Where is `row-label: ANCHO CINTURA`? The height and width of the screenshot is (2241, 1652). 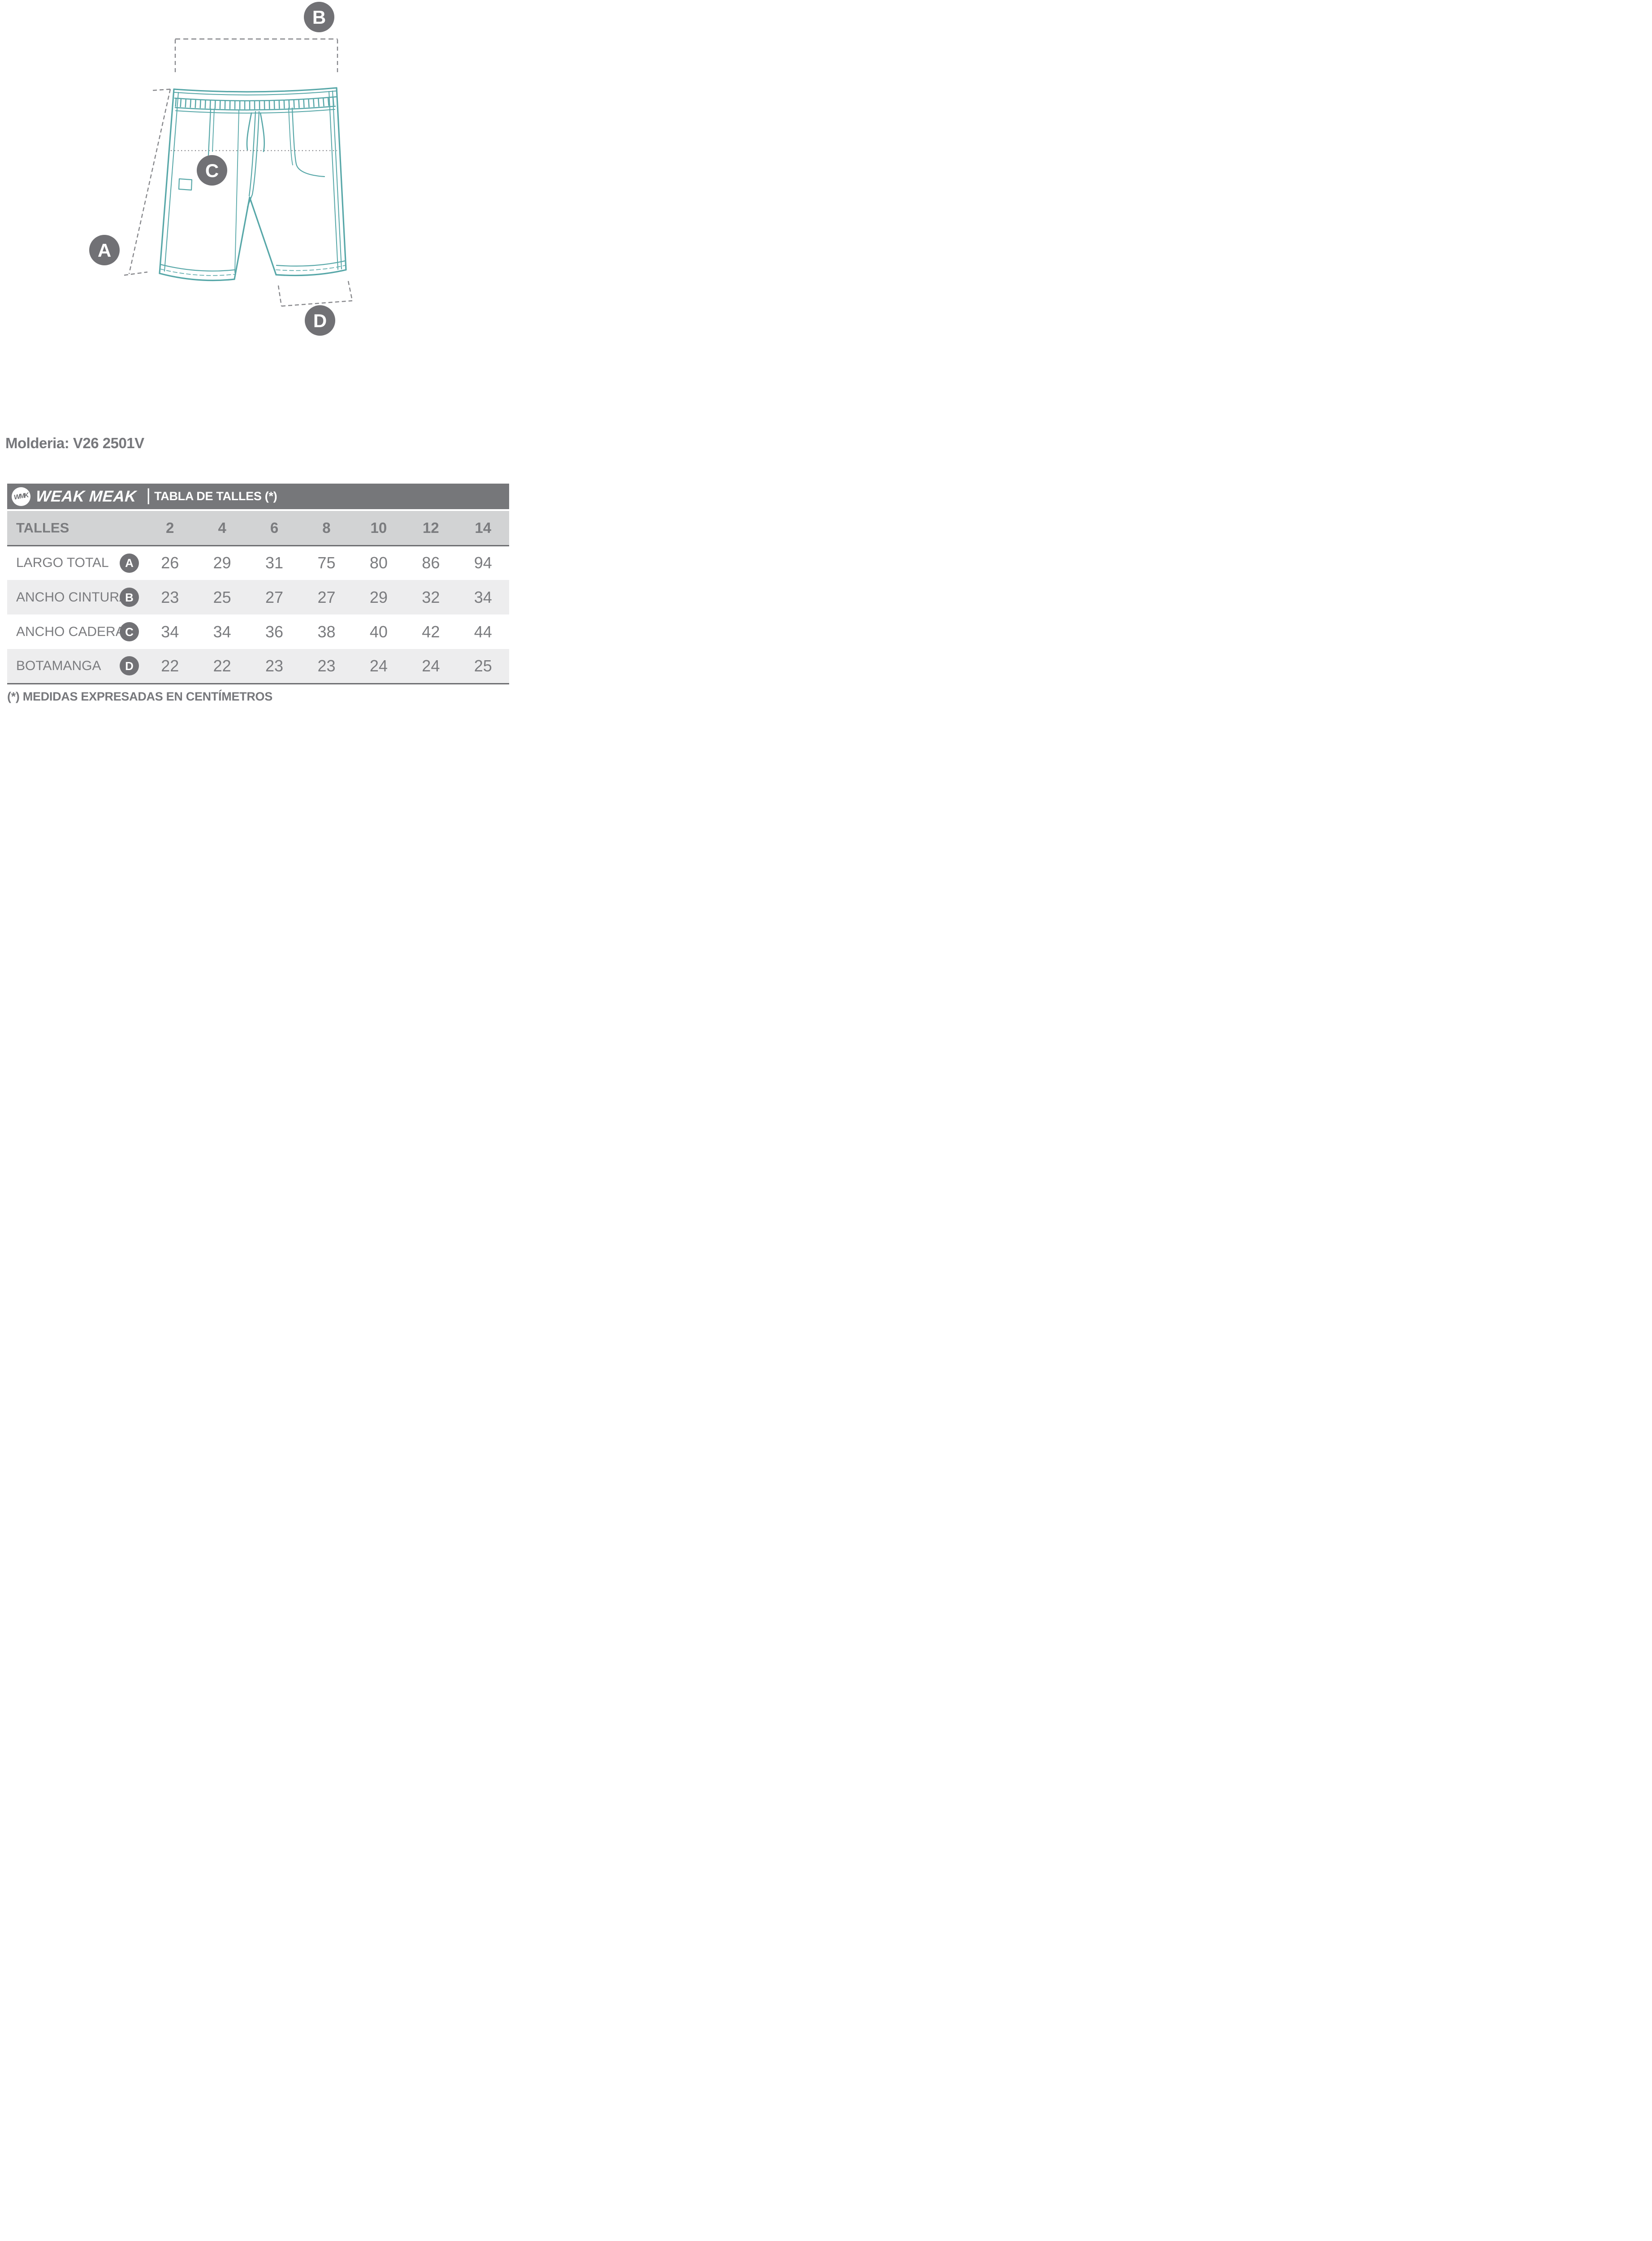 row-label: ANCHO CINTURA is located at coordinates (72, 597).